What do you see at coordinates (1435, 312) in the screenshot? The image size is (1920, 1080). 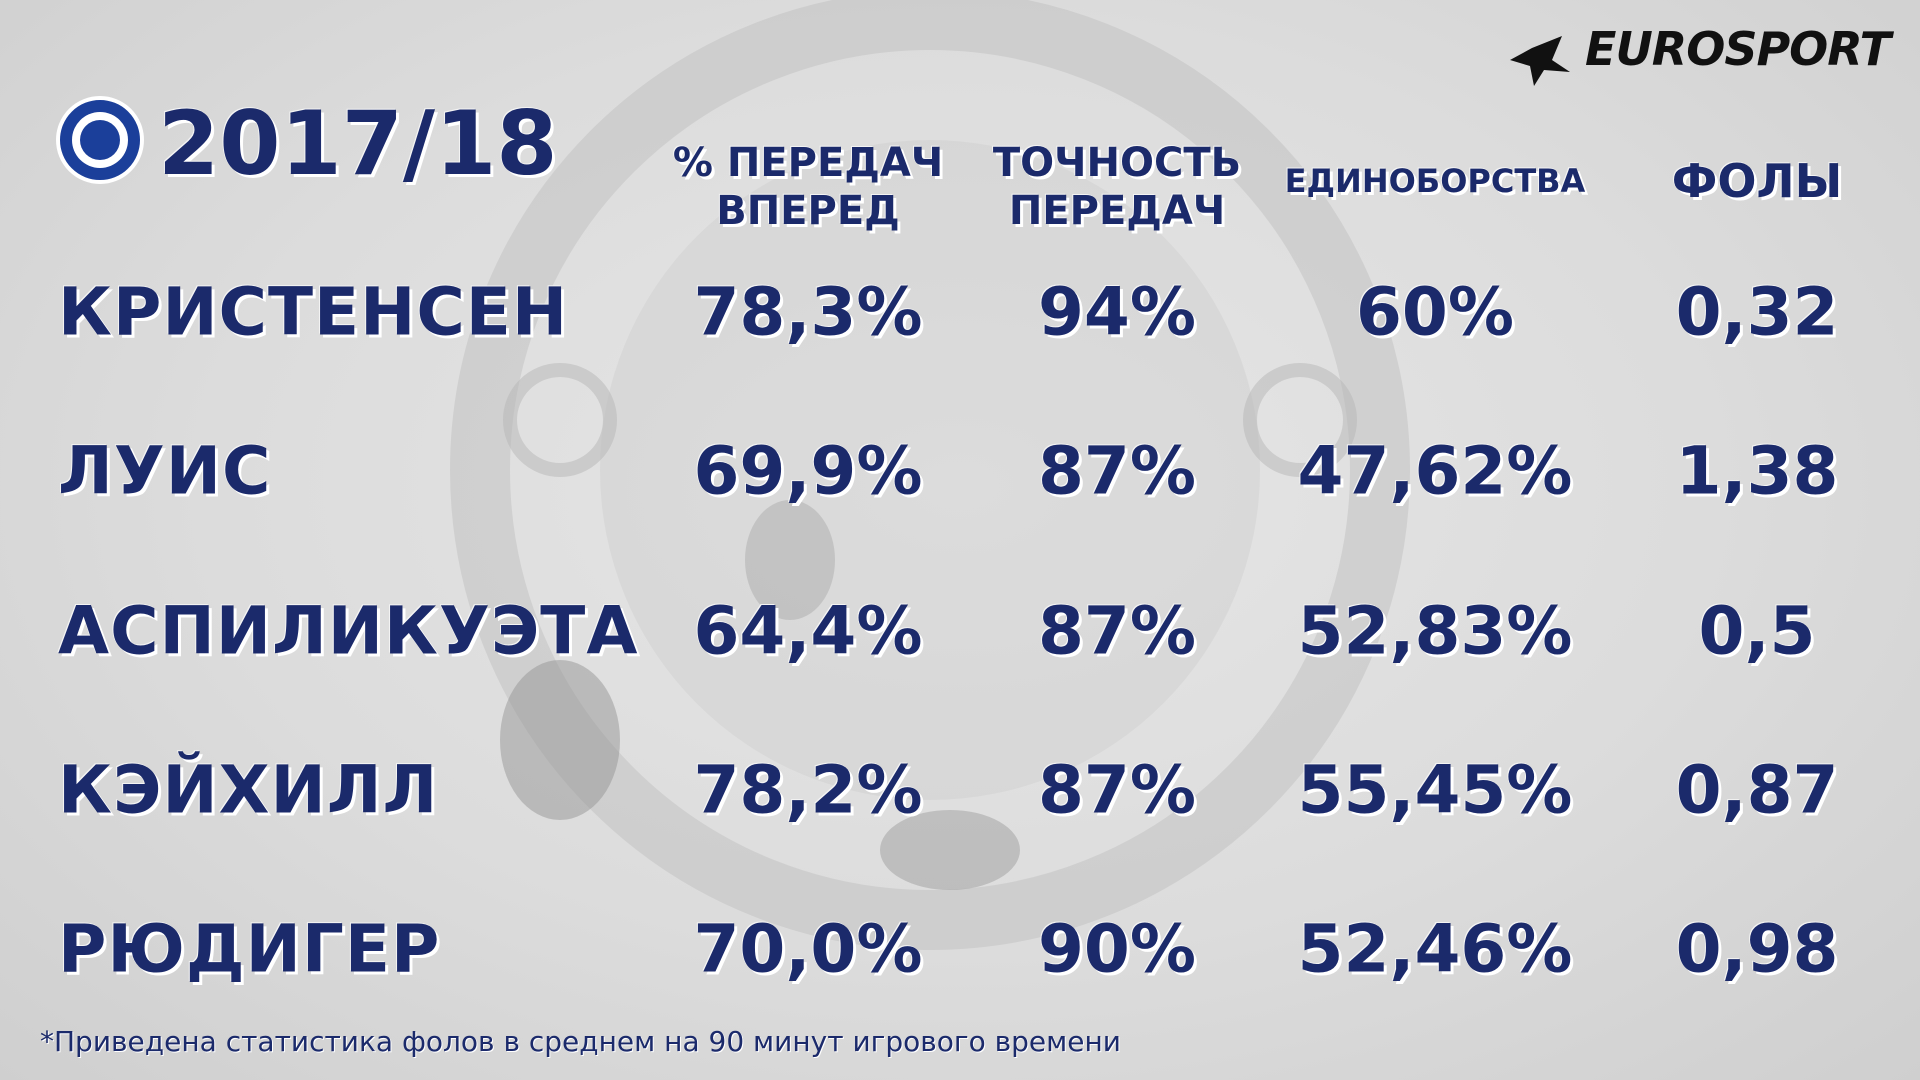 I see `stat-value: 60%` at bounding box center [1435, 312].